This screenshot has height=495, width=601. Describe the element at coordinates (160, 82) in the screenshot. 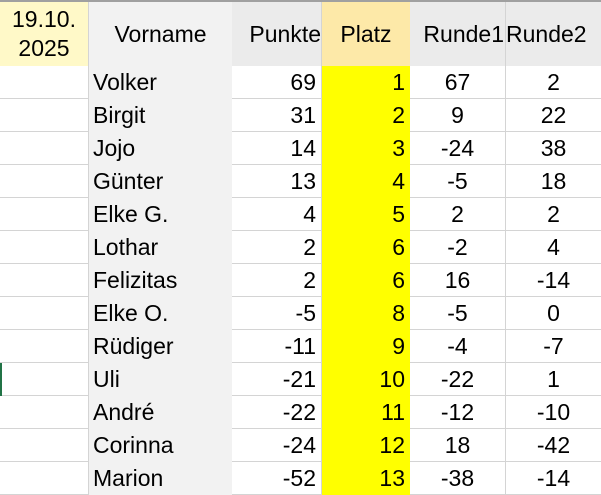

I see `name-cell: Volker` at that location.